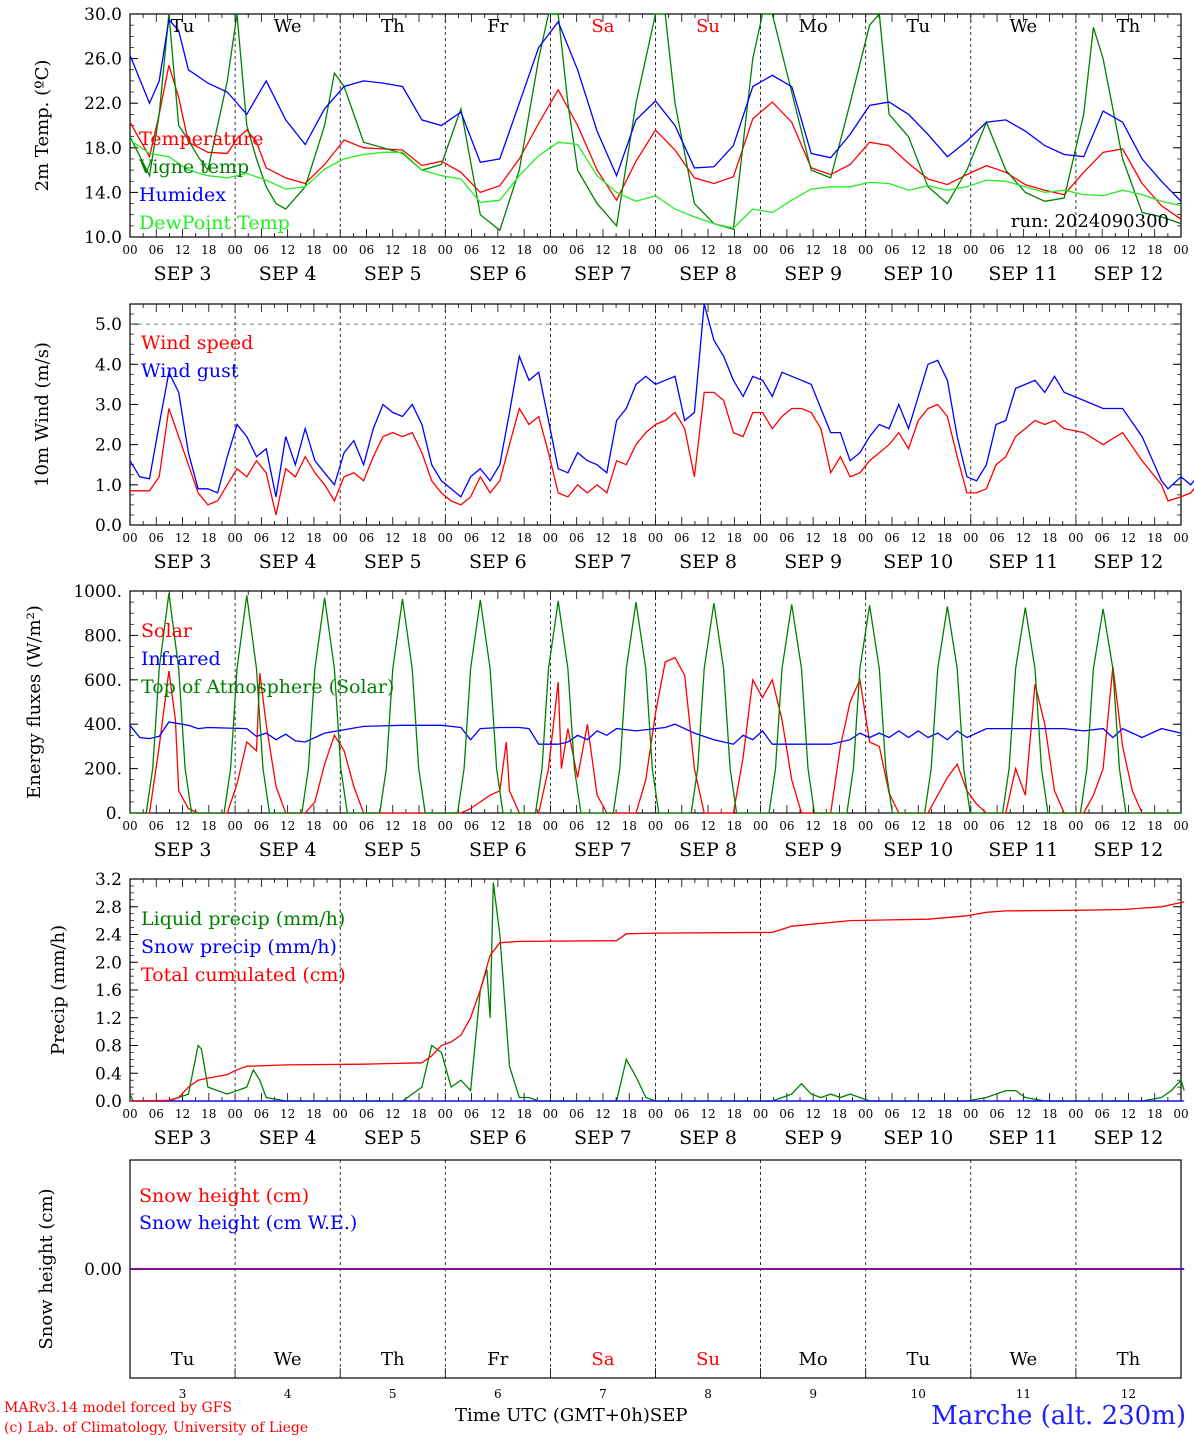 The height and width of the screenshot is (1440, 1194). I want to click on day-number-label: 11, so click(1023, 1394).